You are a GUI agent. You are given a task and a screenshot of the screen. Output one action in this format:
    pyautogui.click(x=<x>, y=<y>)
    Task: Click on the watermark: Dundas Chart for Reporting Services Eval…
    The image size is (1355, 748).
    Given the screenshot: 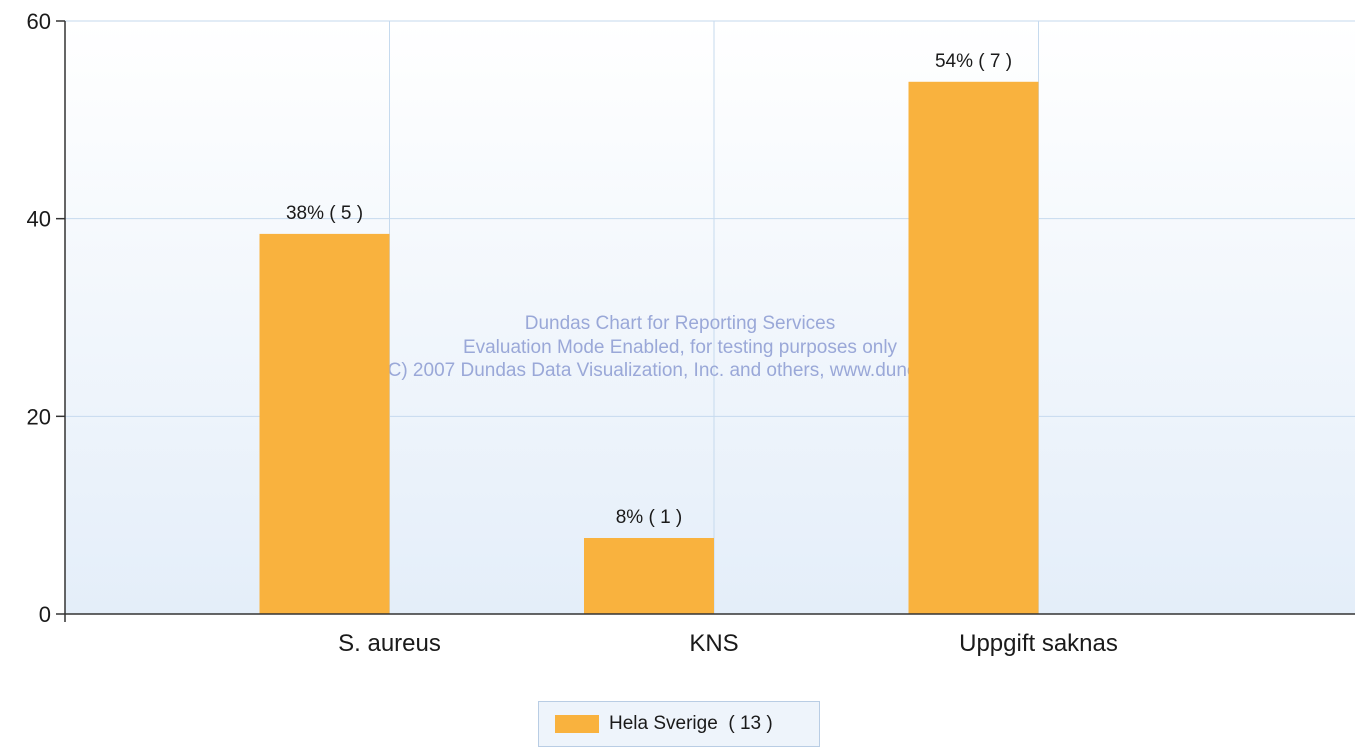 What is the action you would take?
    pyautogui.click(x=679, y=347)
    